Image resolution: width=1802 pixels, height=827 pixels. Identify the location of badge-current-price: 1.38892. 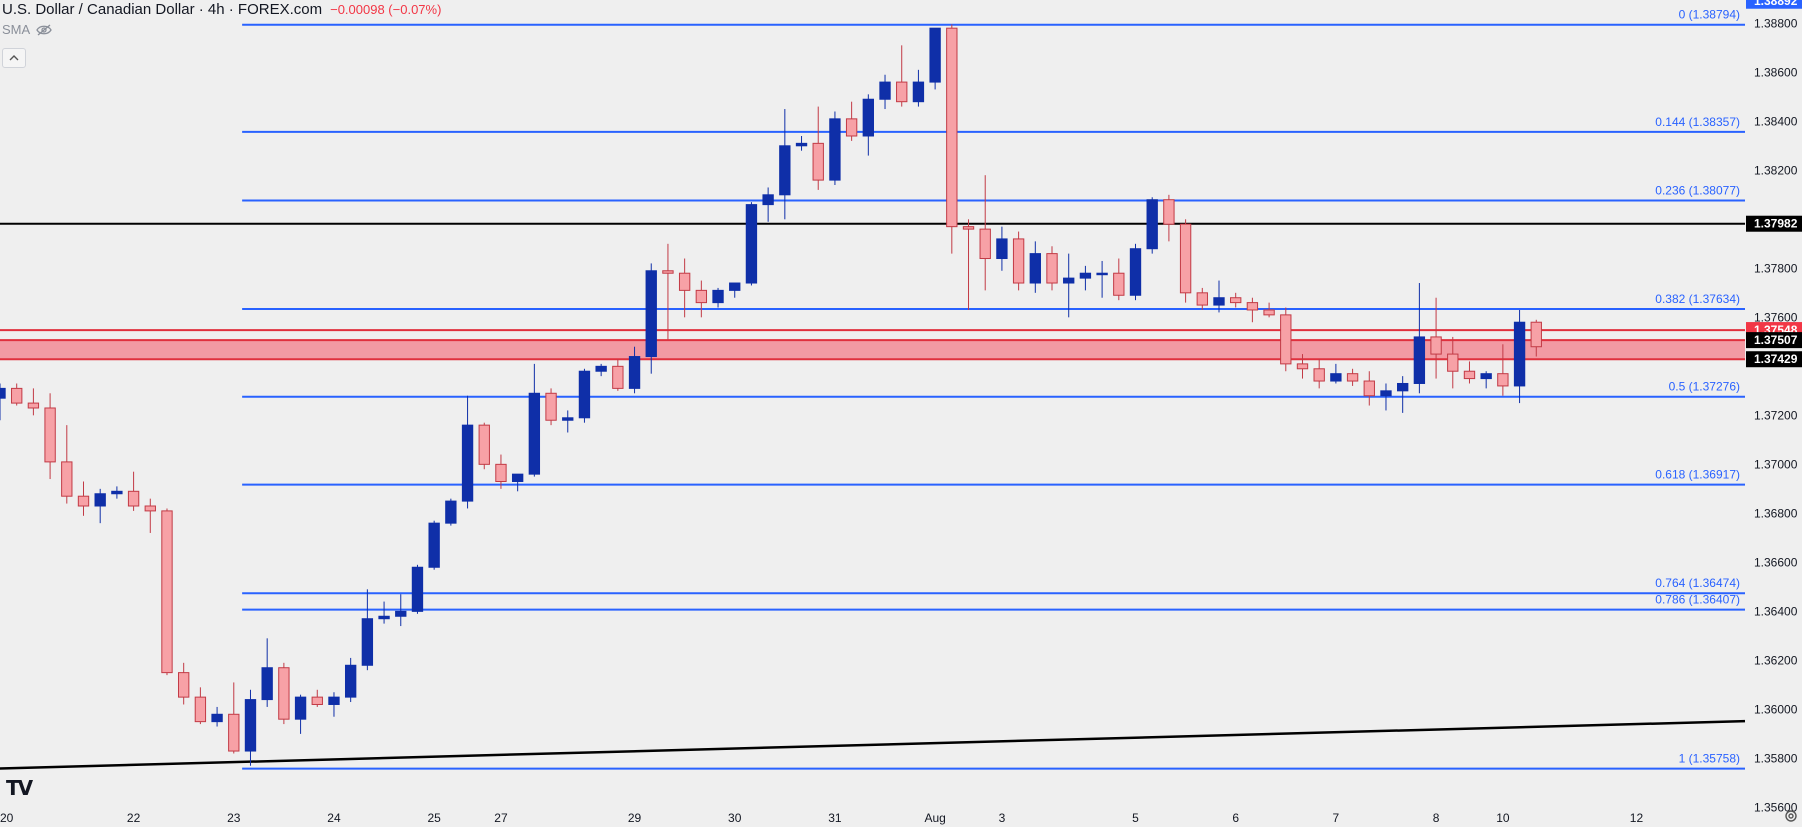
(1774, 4).